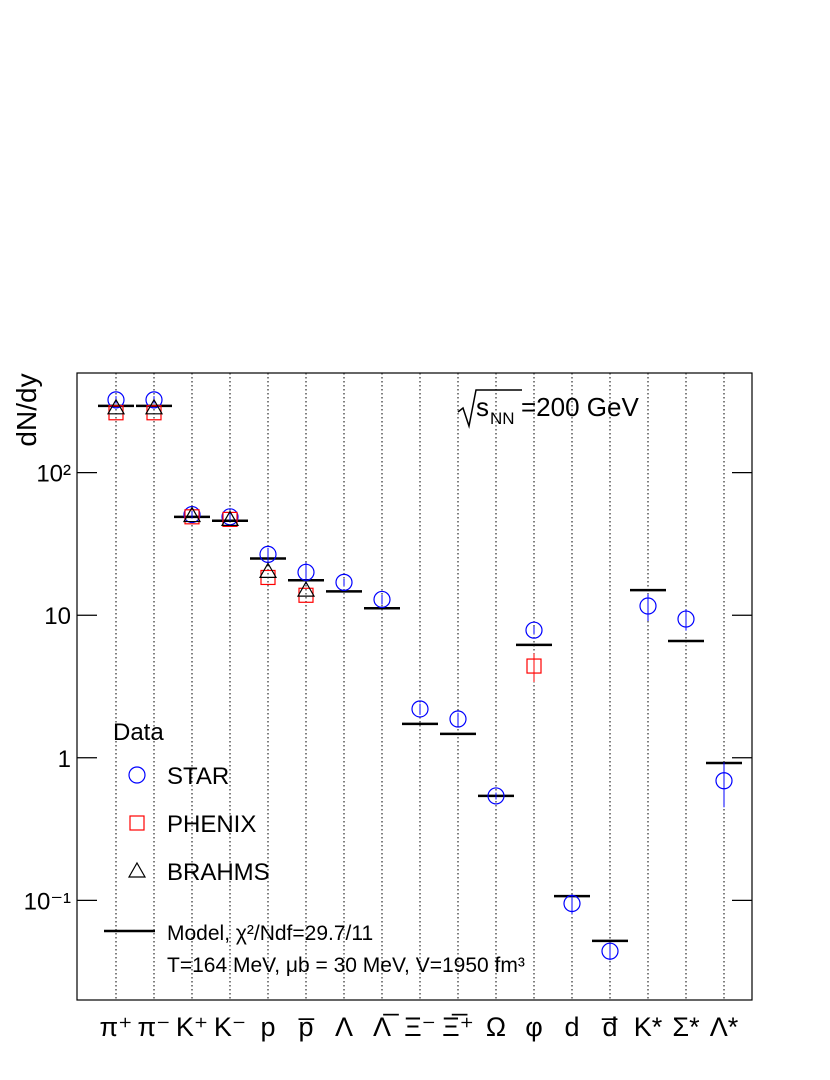 The width and height of the screenshot is (830, 1080). What do you see at coordinates (64, 759) in the screenshot?
I see `y-tick-label: 1` at bounding box center [64, 759].